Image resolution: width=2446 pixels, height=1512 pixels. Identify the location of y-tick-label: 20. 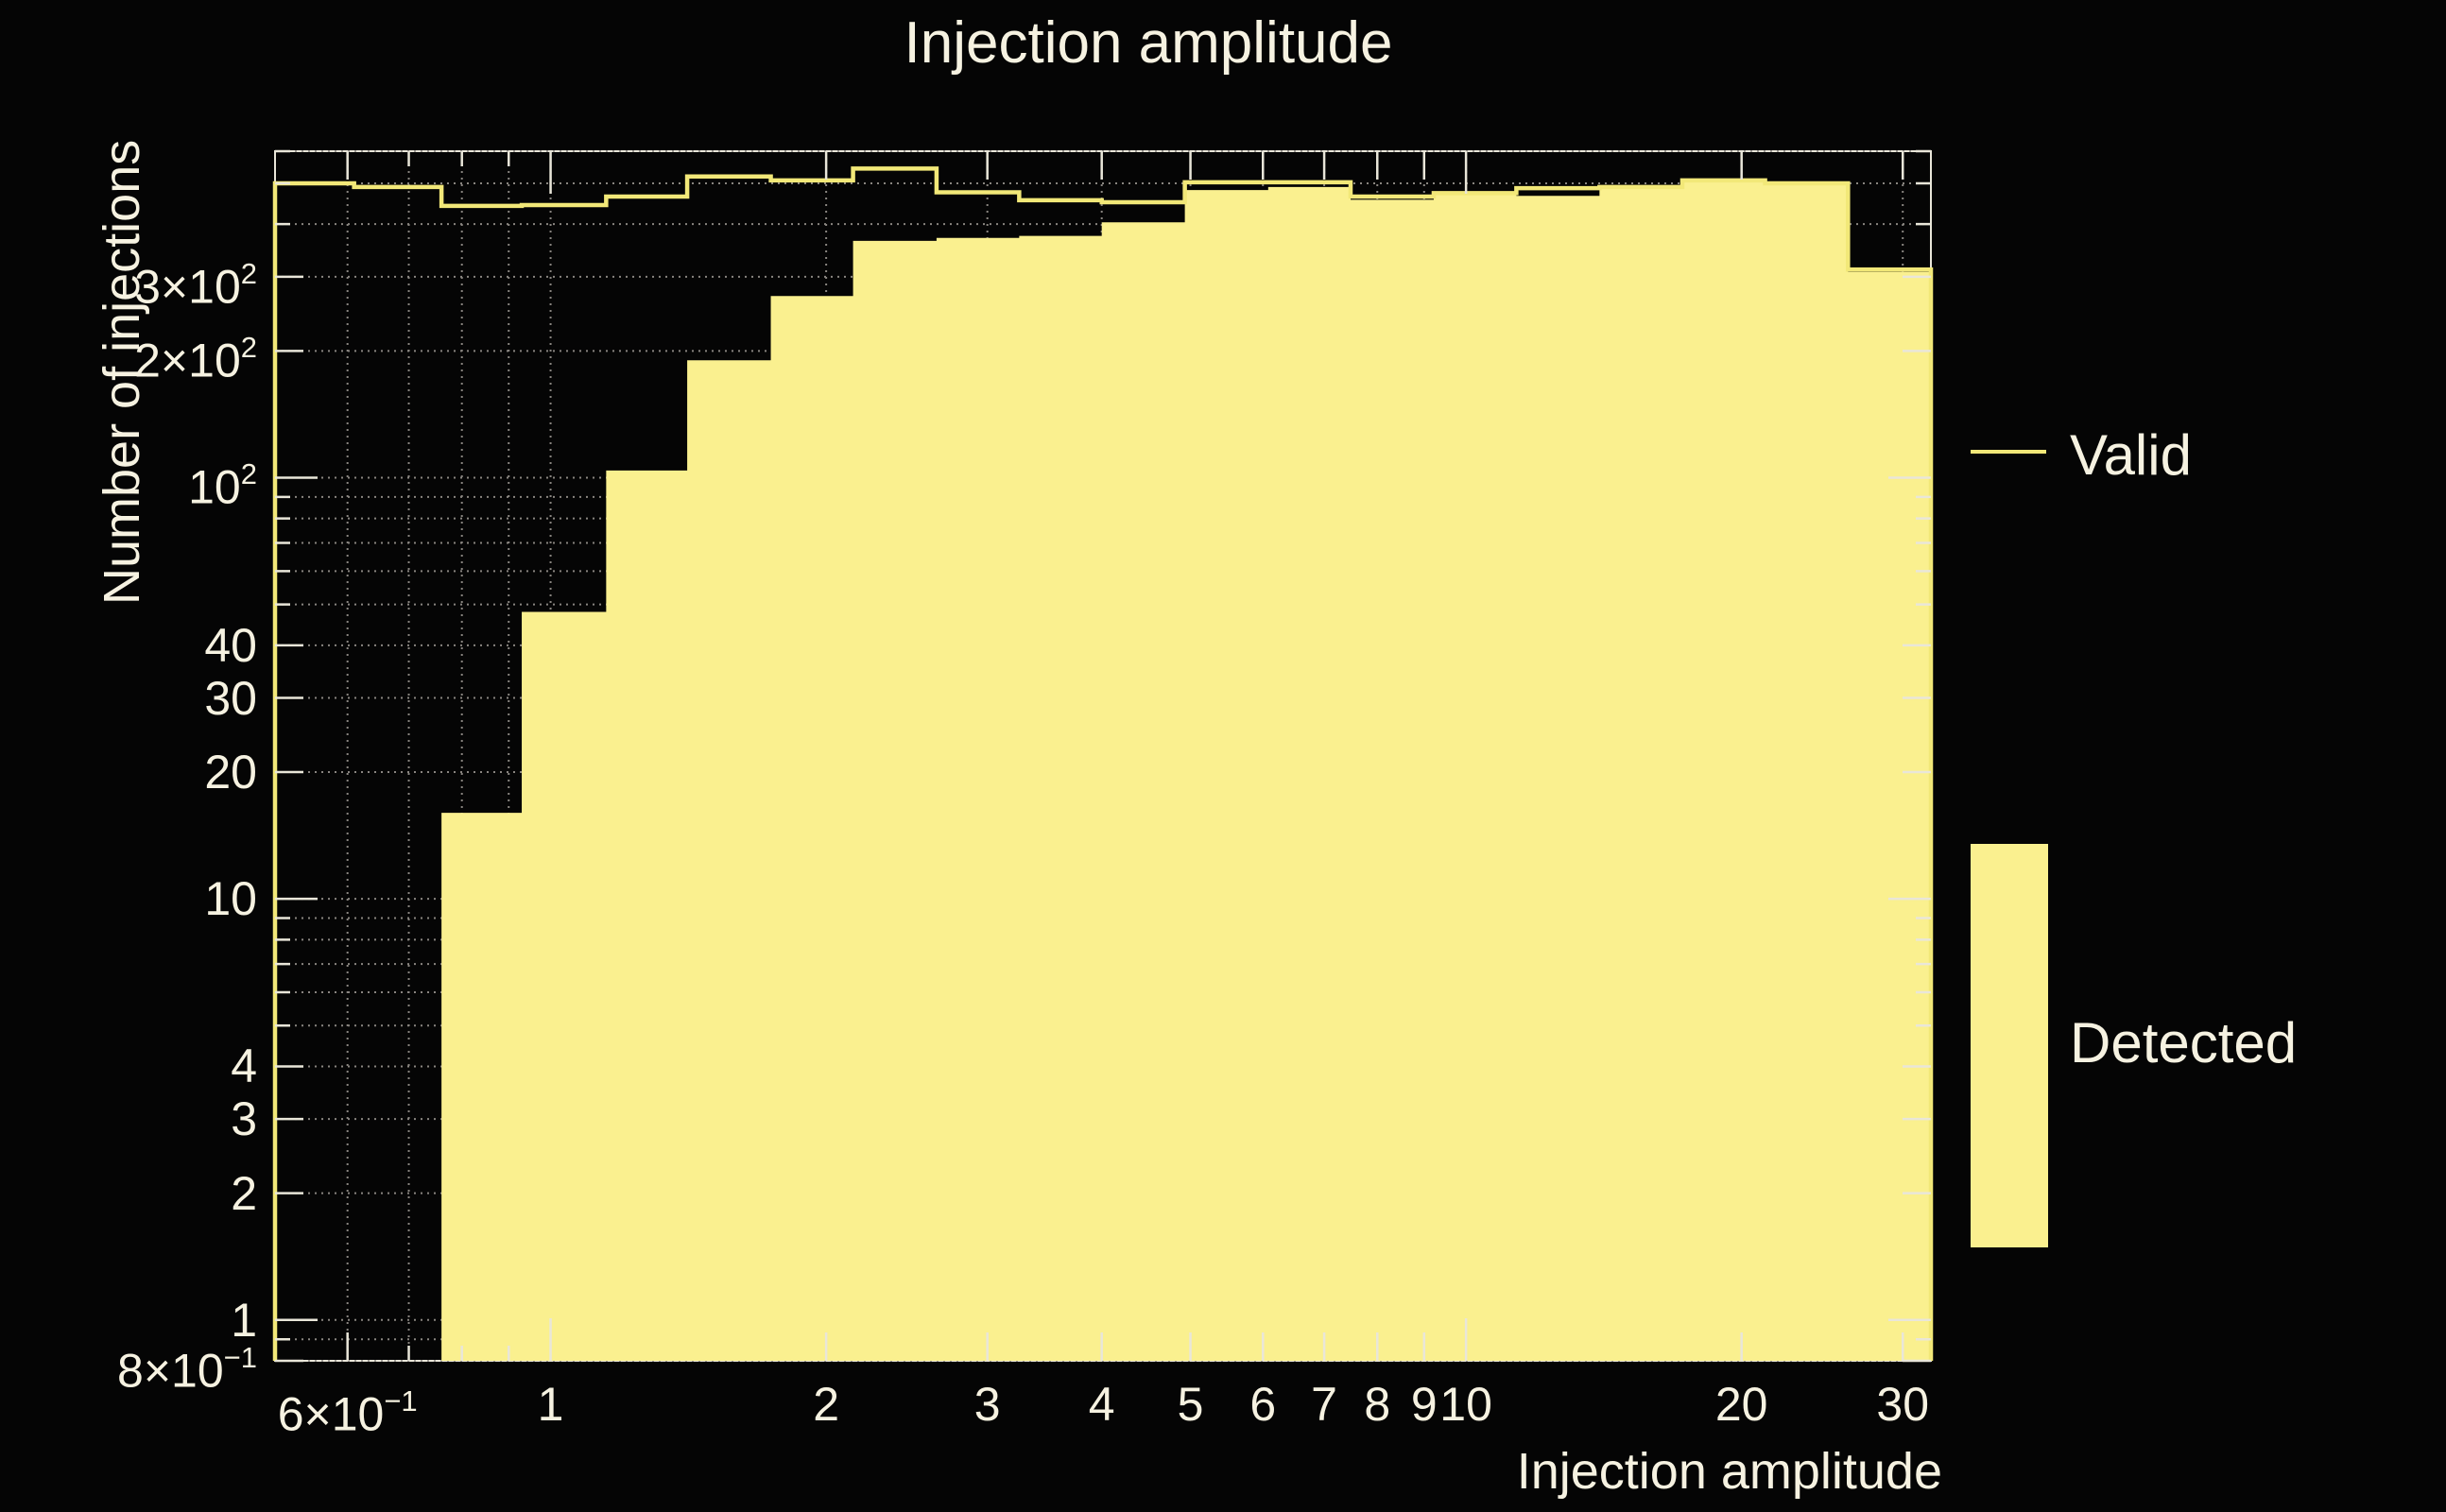
(231, 772).